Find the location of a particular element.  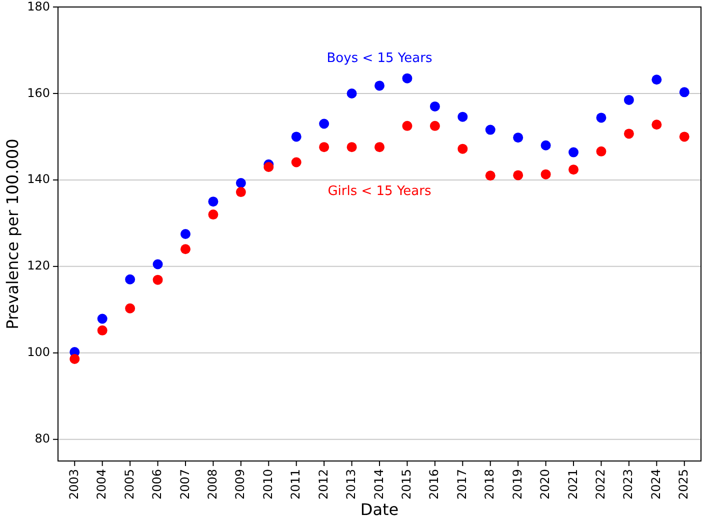

y-tick-label: 140 is located at coordinates (38, 179).